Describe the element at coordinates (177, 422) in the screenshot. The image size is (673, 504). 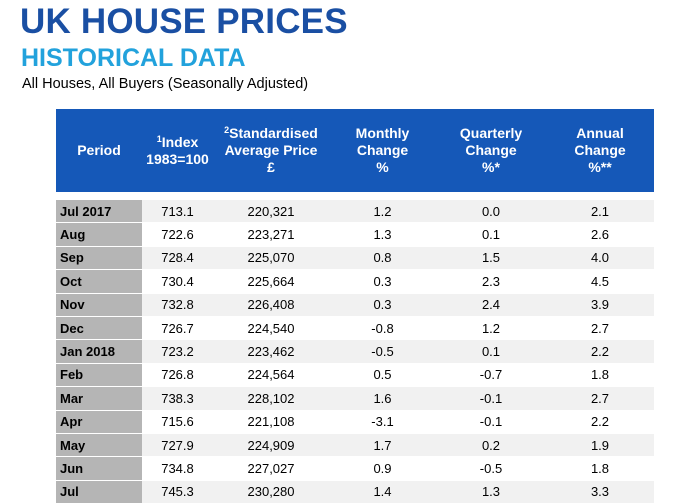
I see `cell-index: 715.6` at that location.